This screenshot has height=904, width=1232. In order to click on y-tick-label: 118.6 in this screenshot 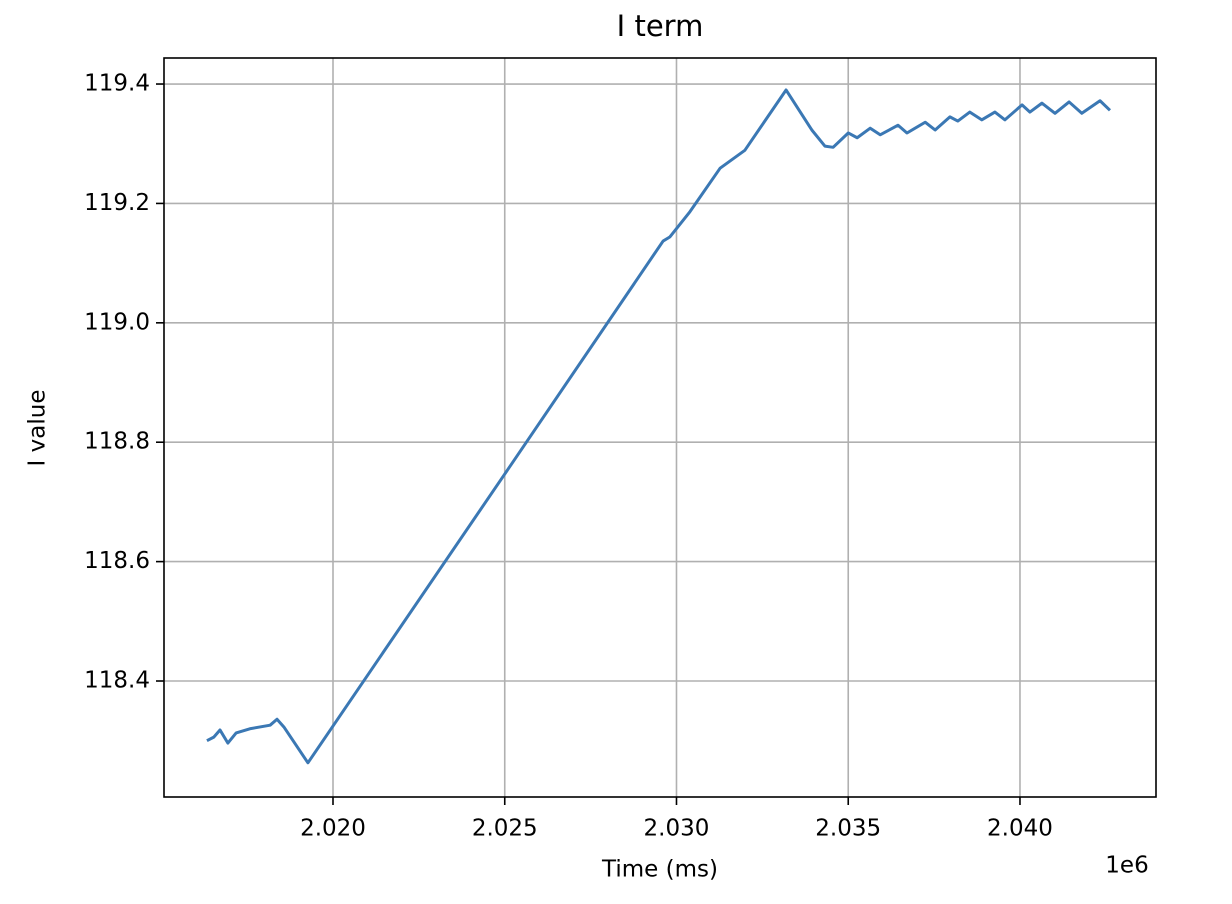, I will do `click(117, 561)`.